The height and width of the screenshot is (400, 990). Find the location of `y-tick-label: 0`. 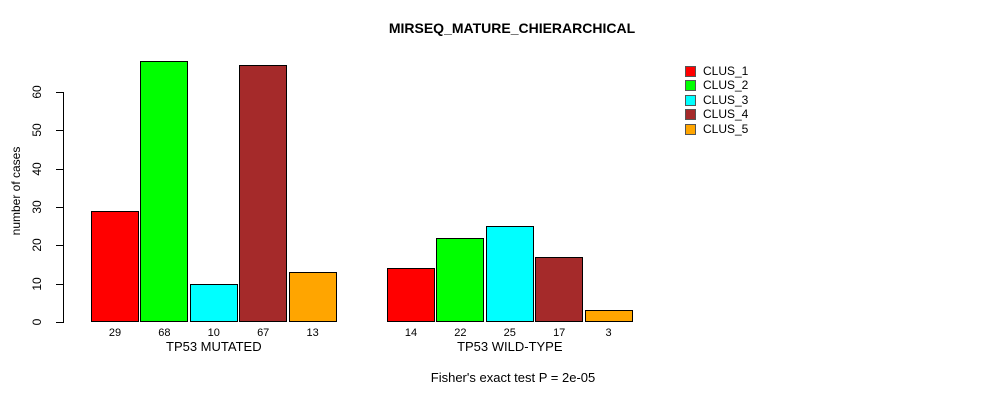

y-tick-label: 0 is located at coordinates (37, 322).